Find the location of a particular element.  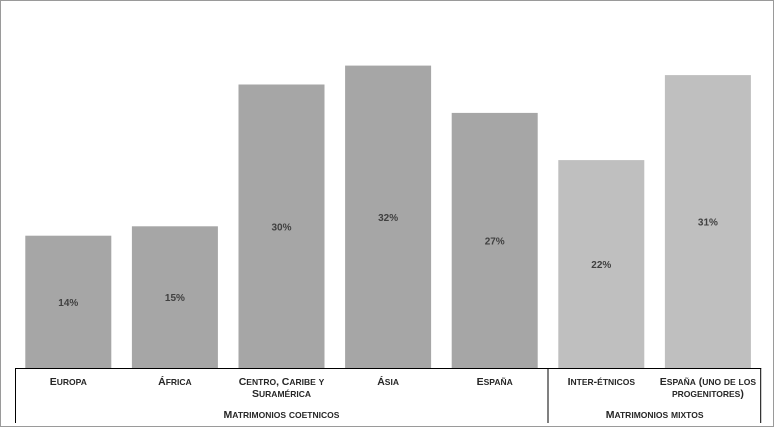

bar-value-label-3: 30% is located at coordinates (281, 227).